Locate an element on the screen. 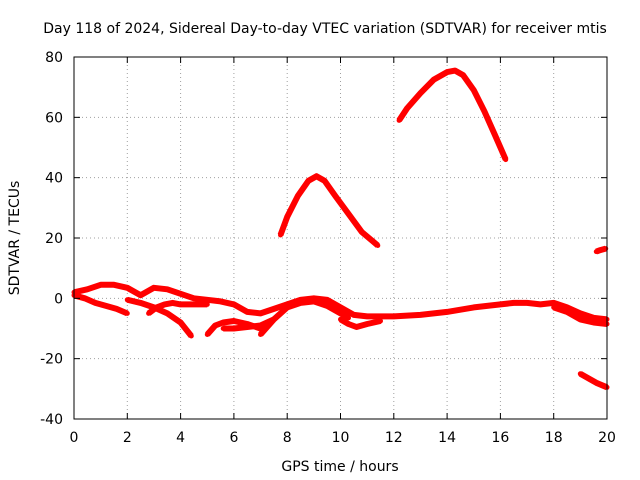  x-tick-labels: 0 2 4 6 8 10 12 14 16 18 20 is located at coordinates (343, 438).